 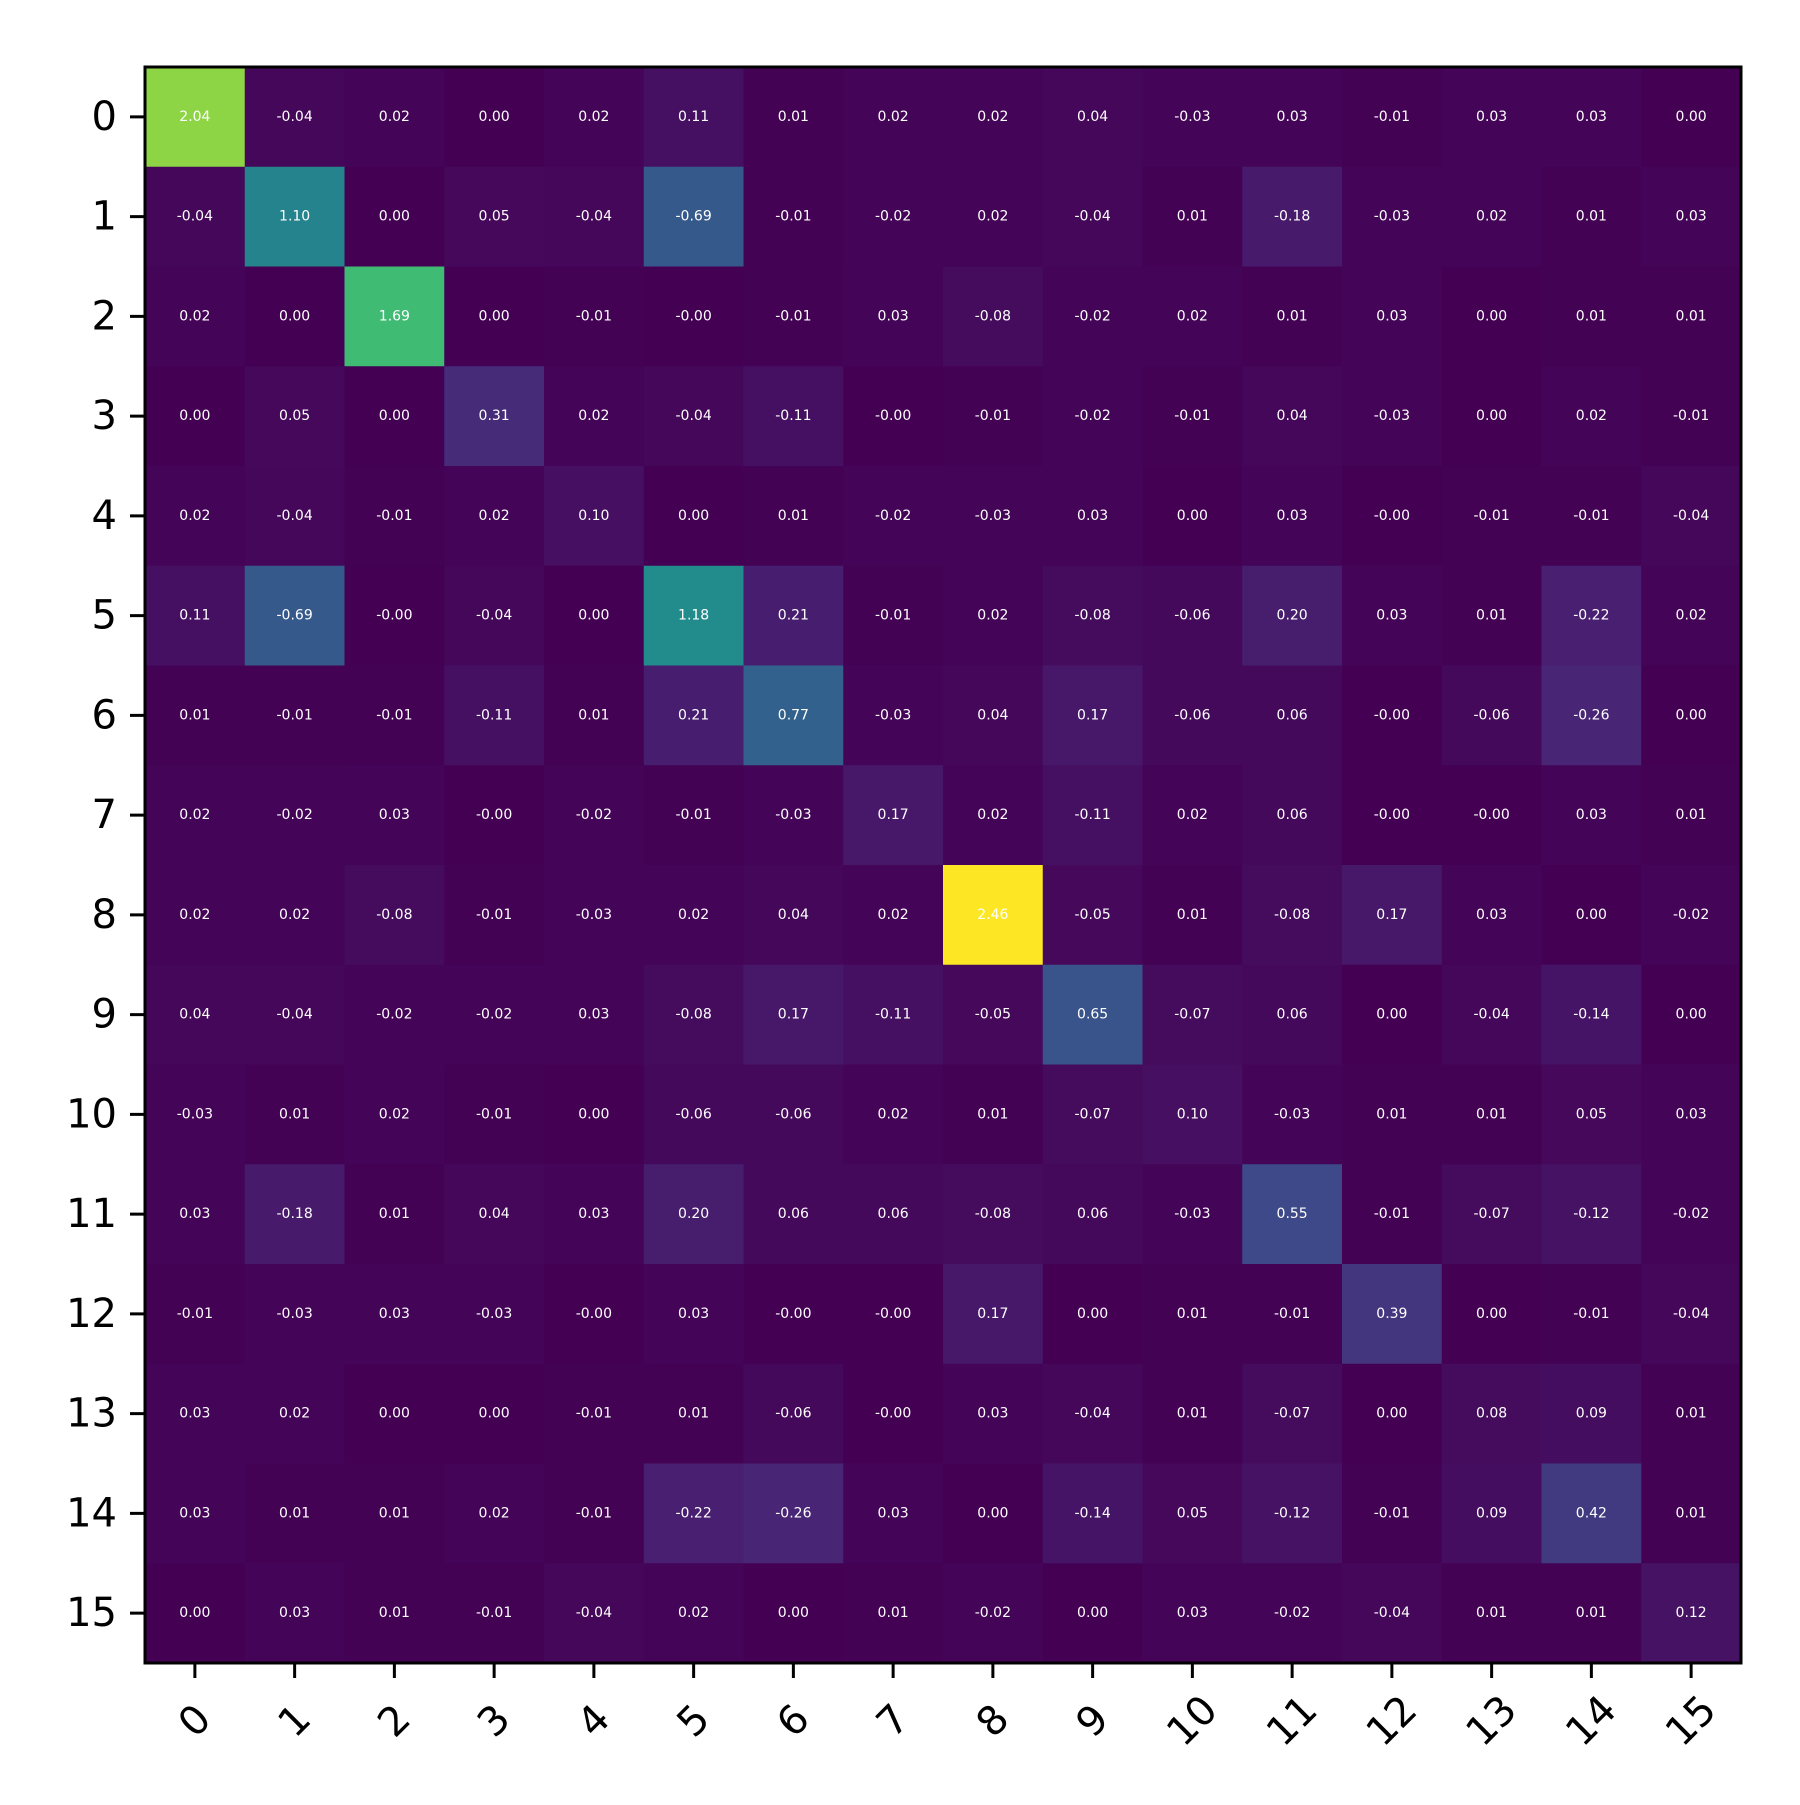 I want to click on cell-value-label-r2-c5: -0.00, so click(x=694, y=316).